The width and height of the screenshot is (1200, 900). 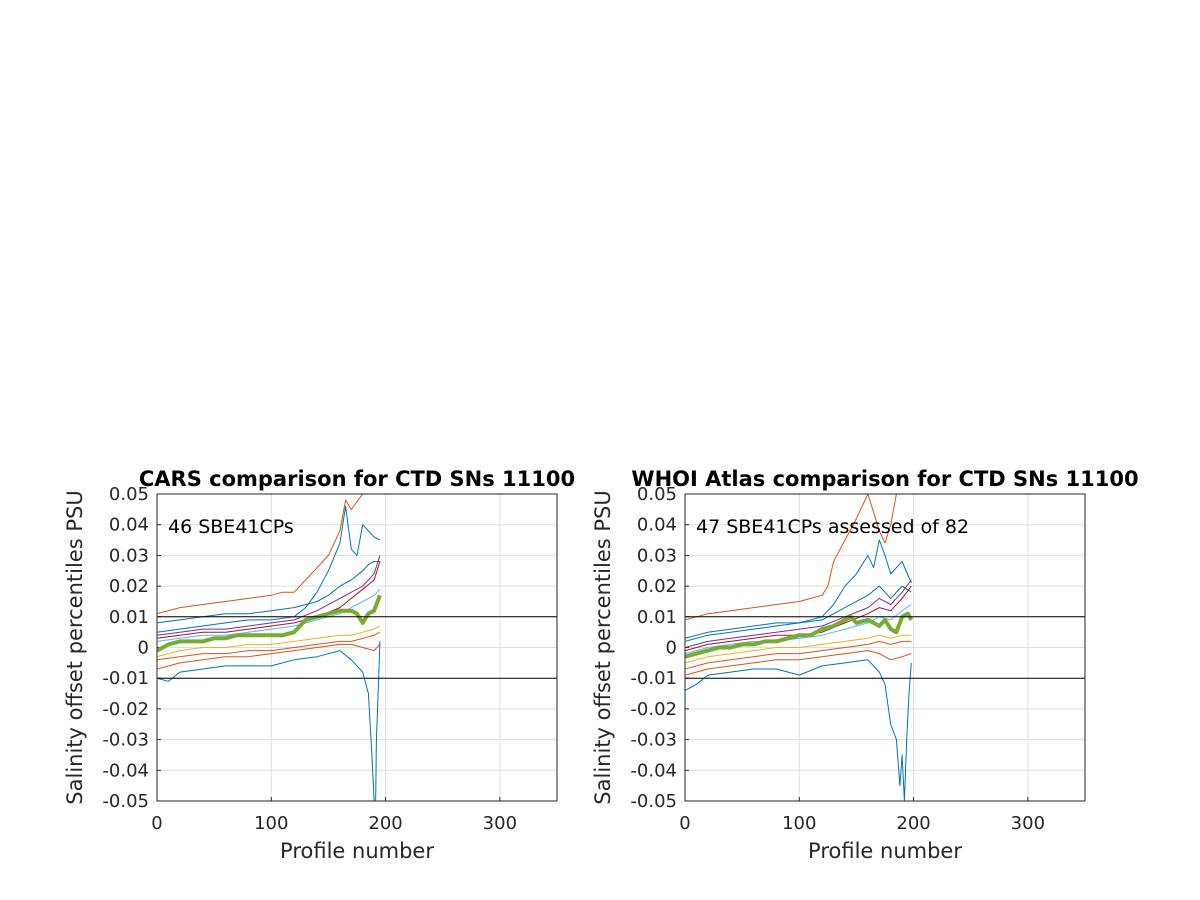 I want to click on annotation-text: 47 SBE41CPs assessed of 82, so click(x=832, y=527).